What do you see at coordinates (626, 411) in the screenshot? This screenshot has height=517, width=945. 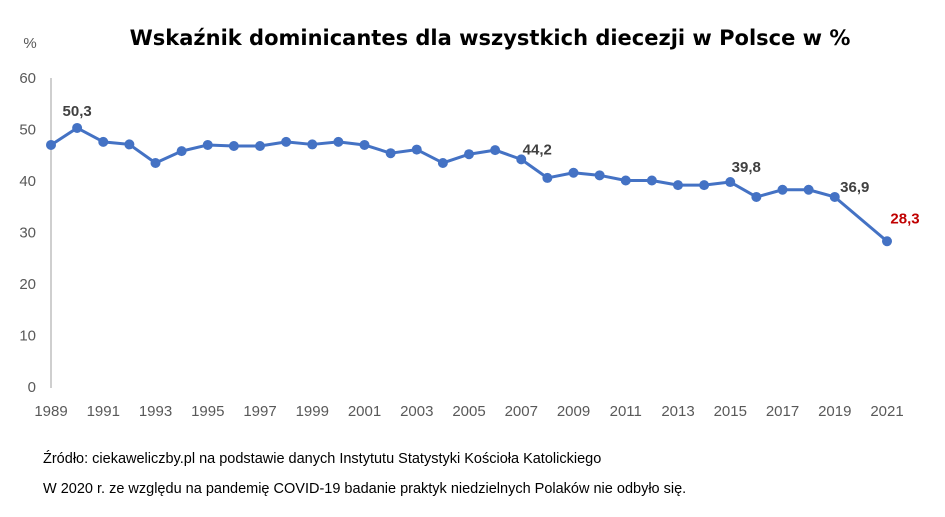 I see `x-tick-label: 2011` at bounding box center [626, 411].